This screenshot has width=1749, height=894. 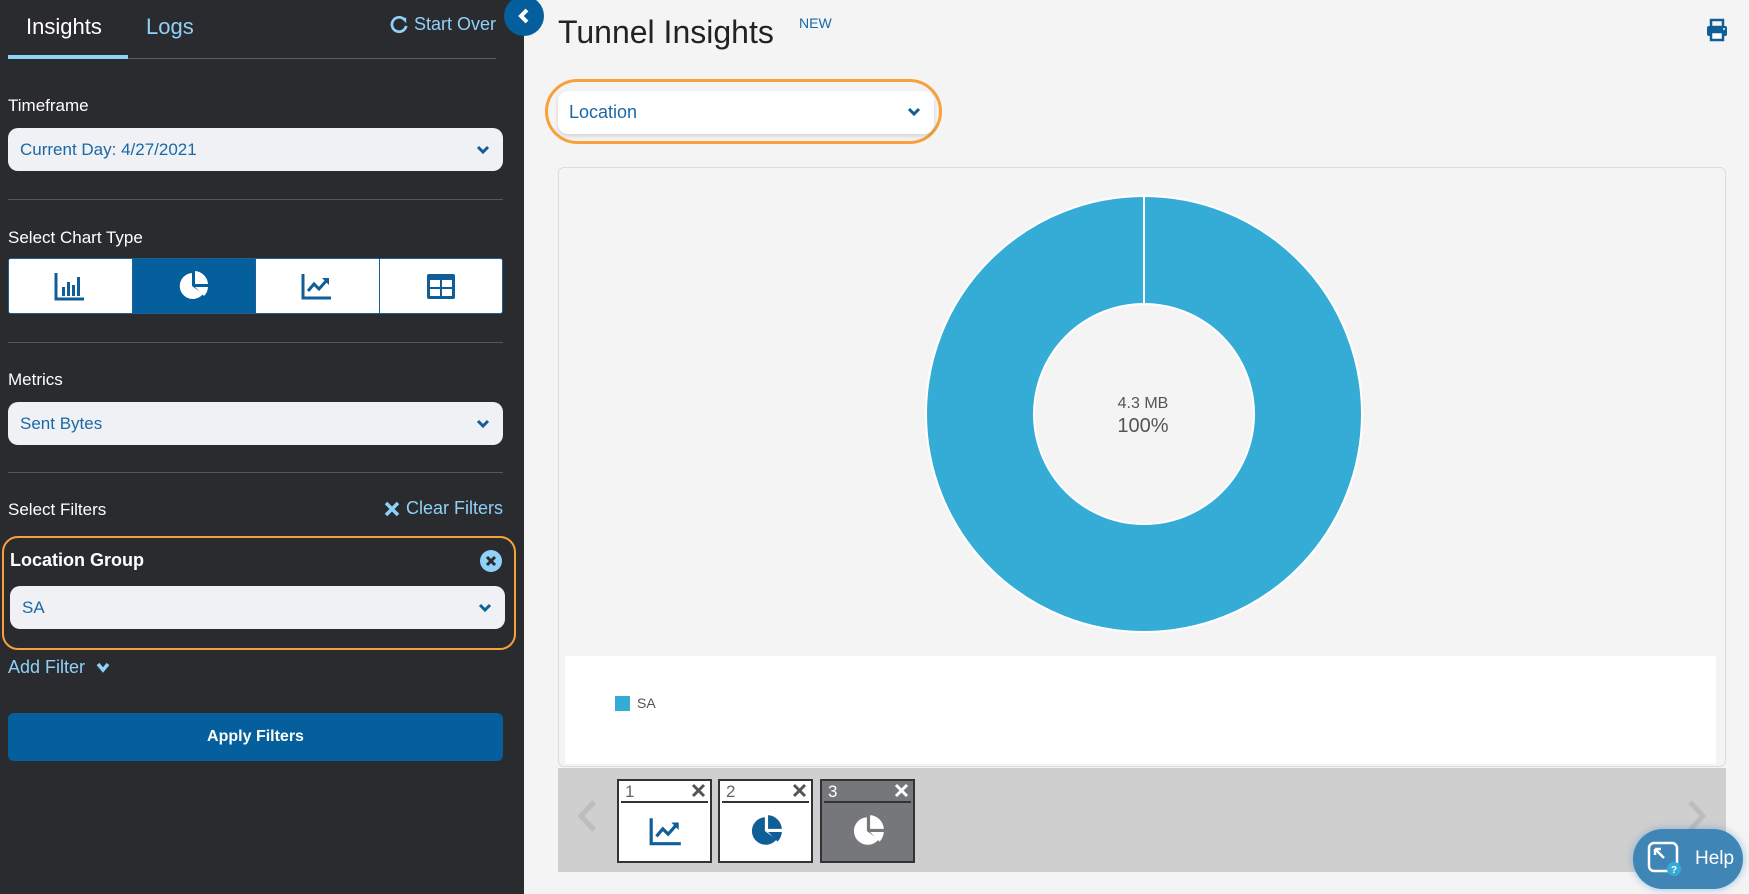 What do you see at coordinates (255, 737) in the screenshot?
I see `apply-filters-button: Apply Filters` at bounding box center [255, 737].